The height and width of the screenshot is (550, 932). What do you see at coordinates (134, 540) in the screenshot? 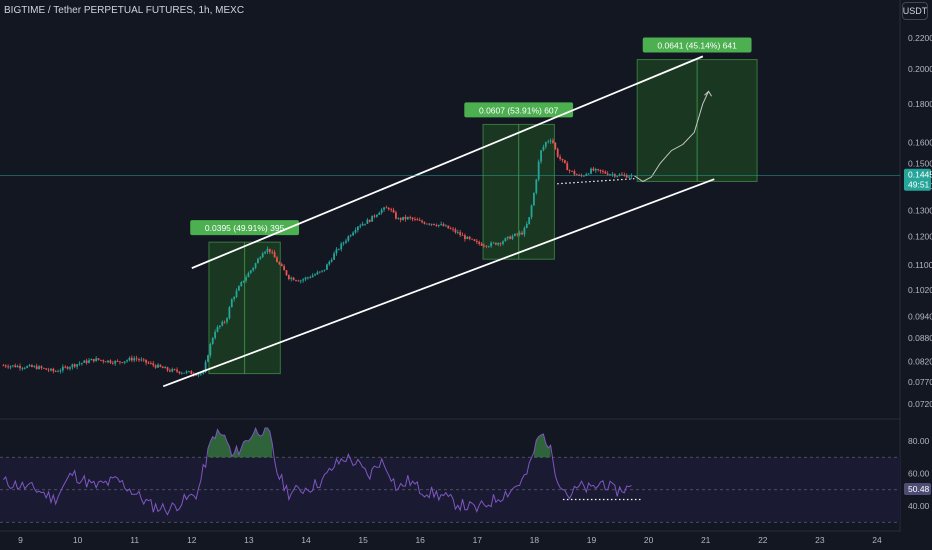
I see `time-tick-label-2: 11` at bounding box center [134, 540].